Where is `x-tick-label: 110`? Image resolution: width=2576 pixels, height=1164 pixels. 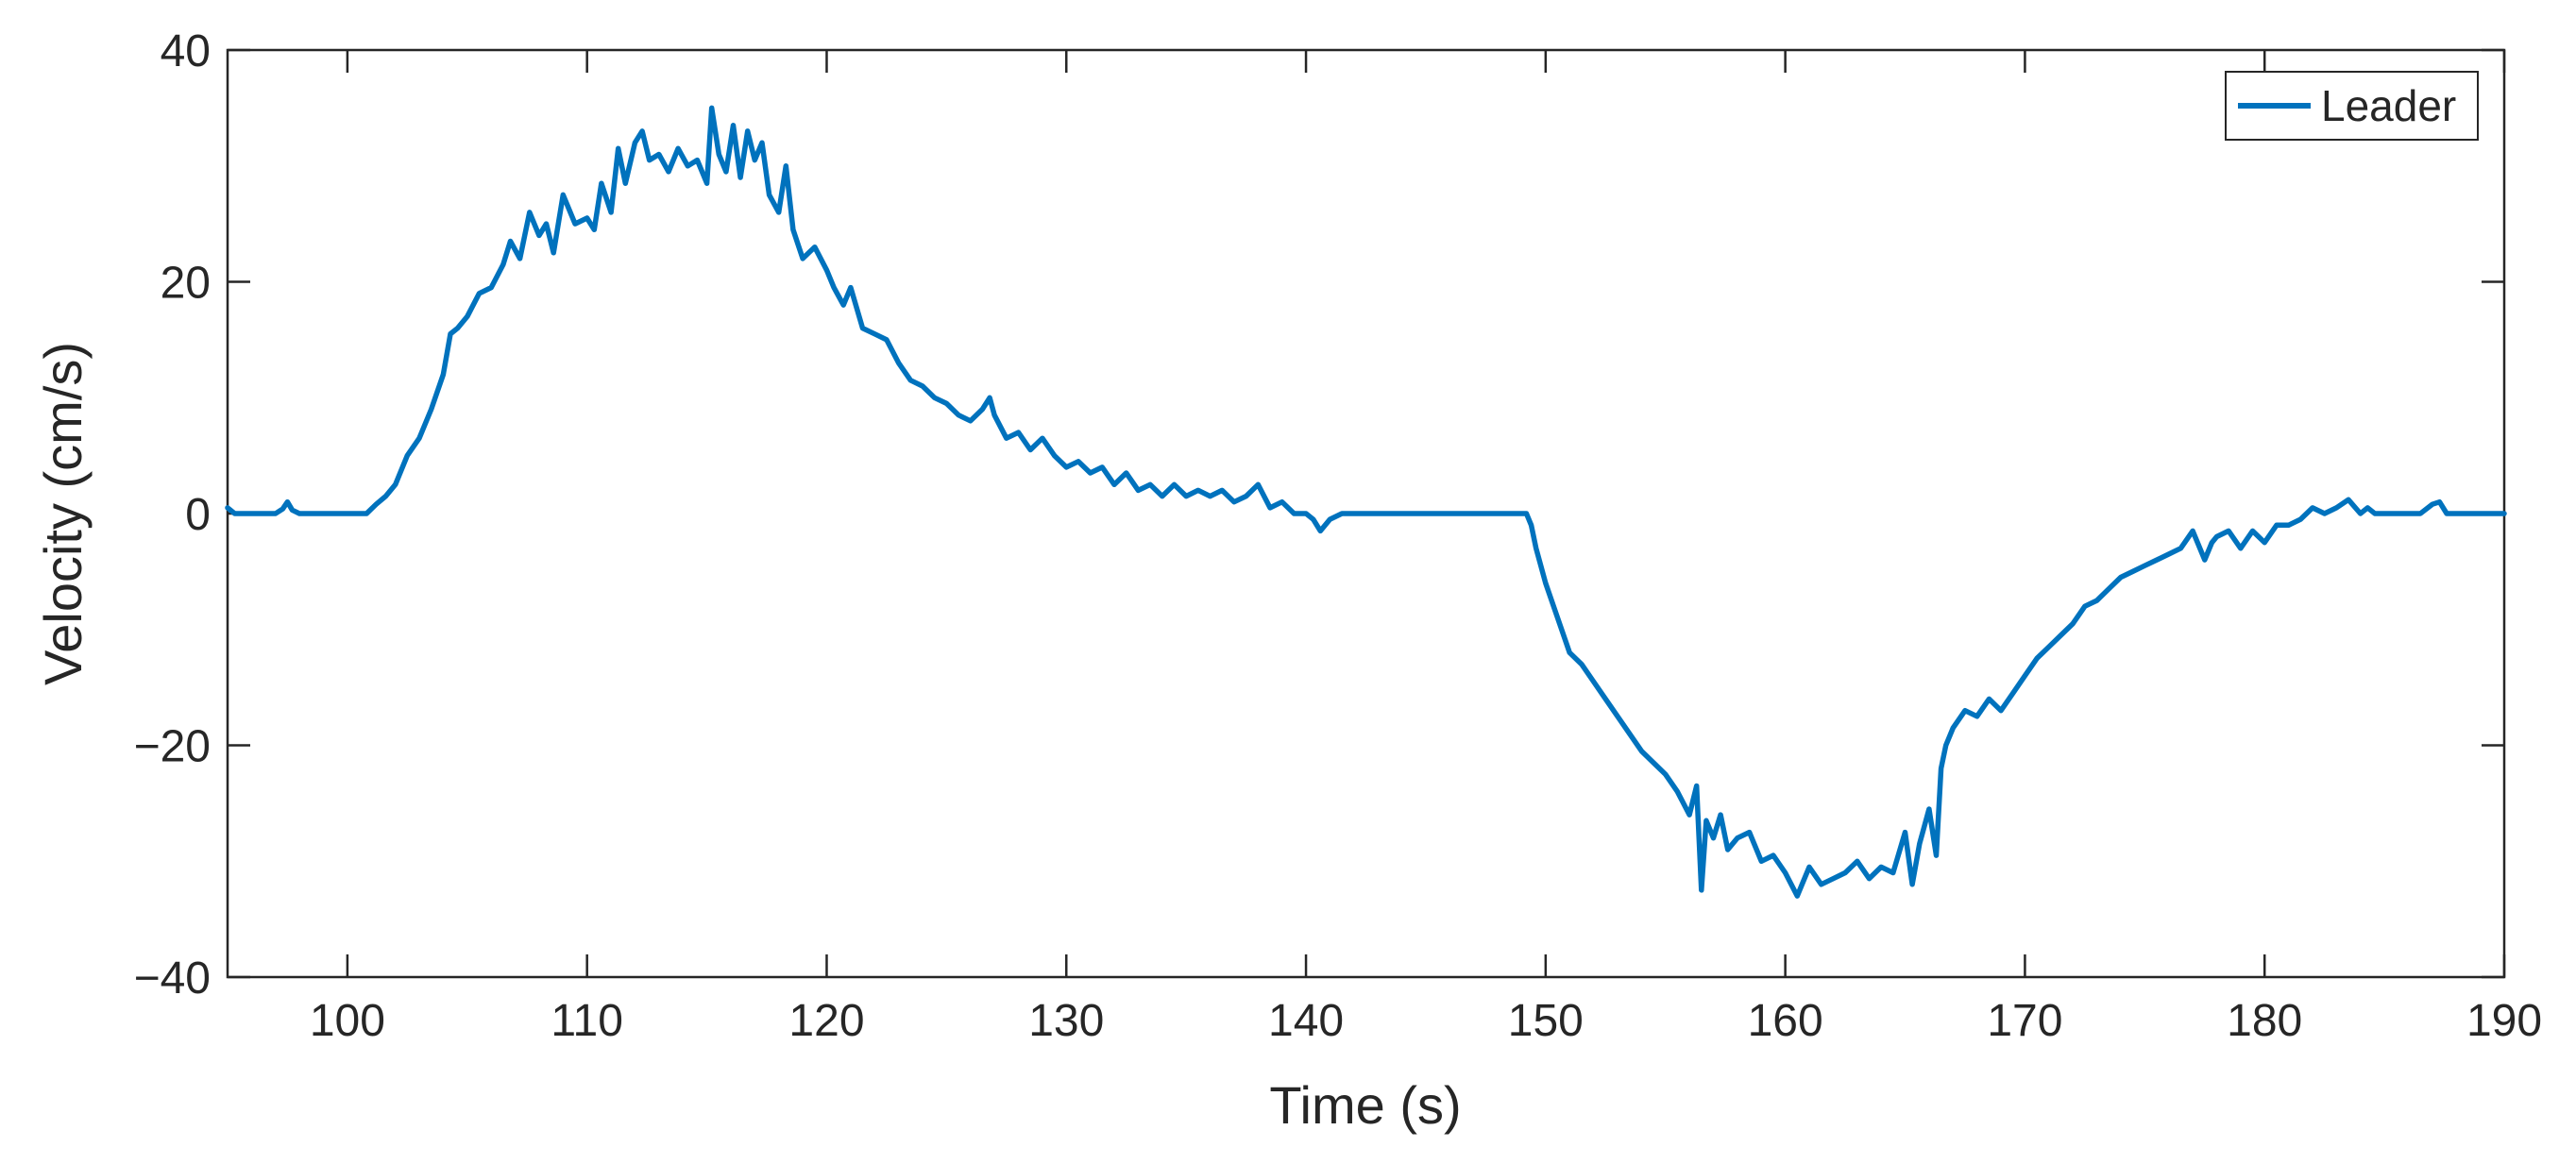 x-tick-label: 110 is located at coordinates (587, 1021).